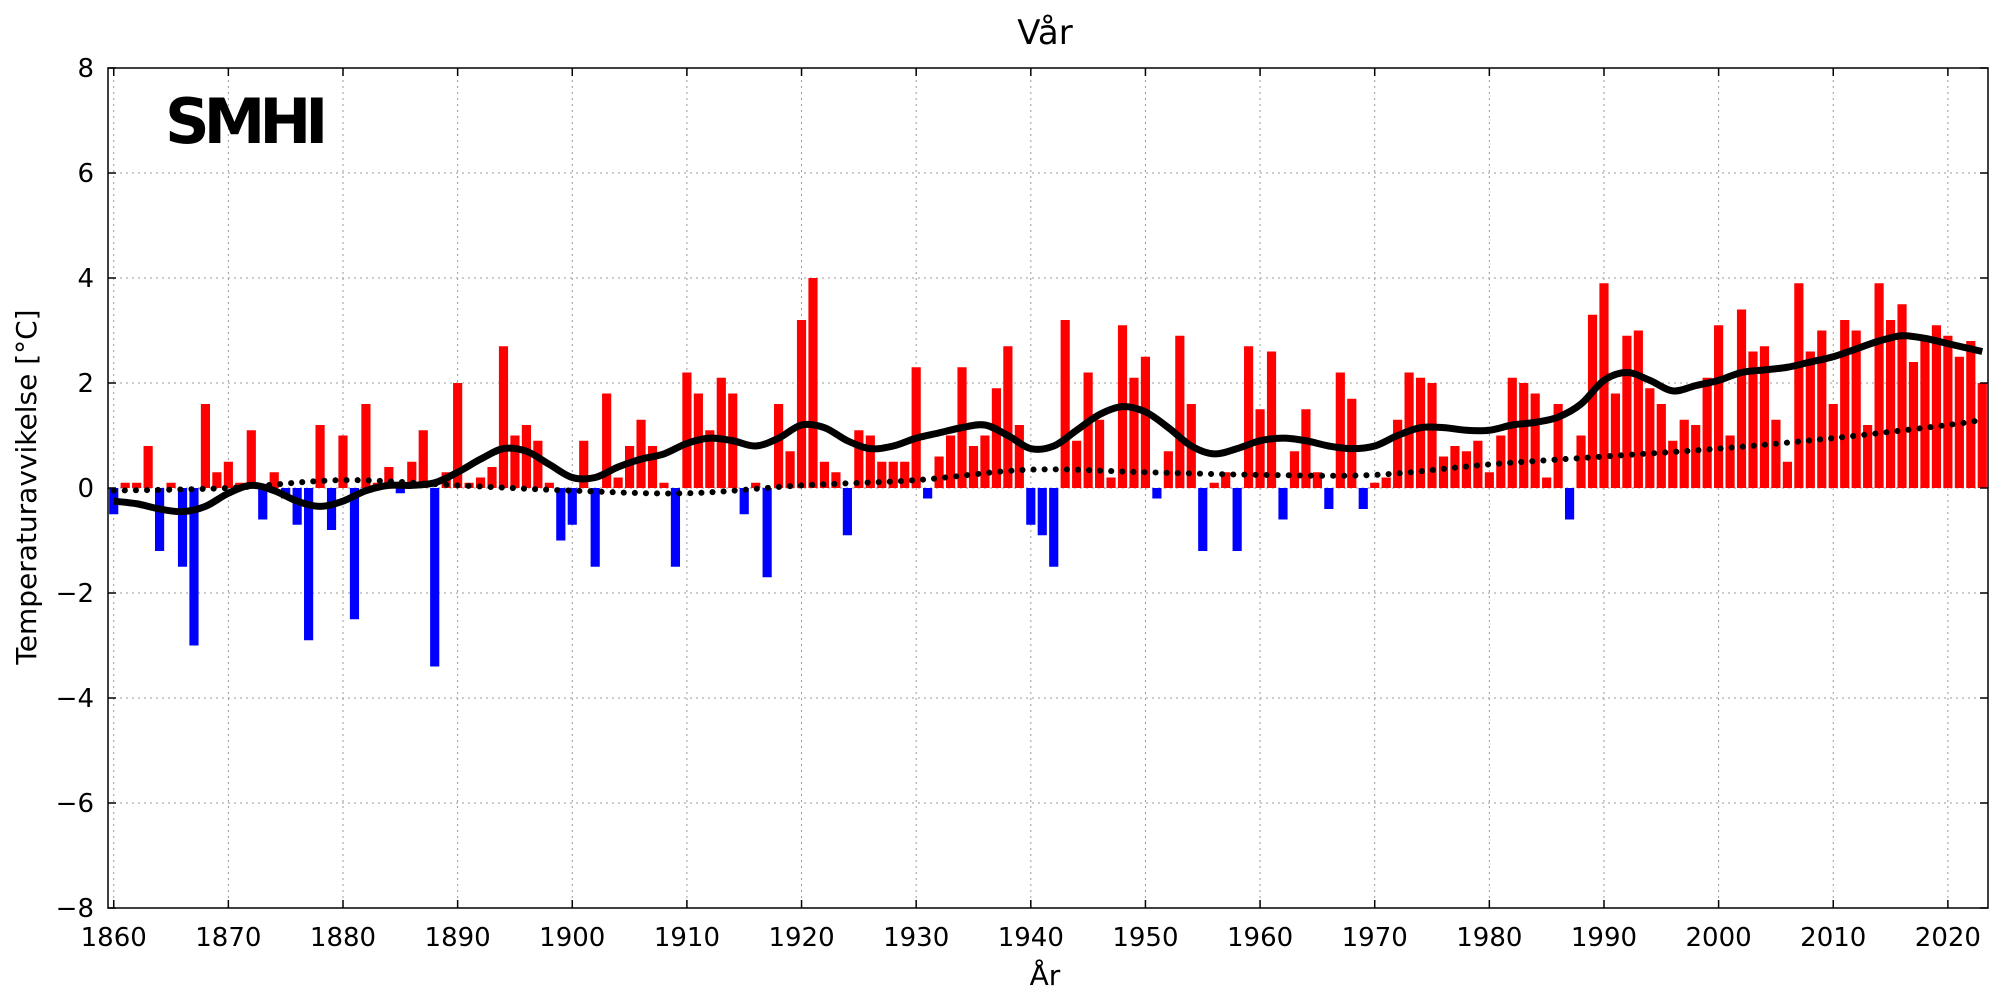 The height and width of the screenshot is (1000, 2000). I want to click on y-tick-label: 0, so click(85, 489).